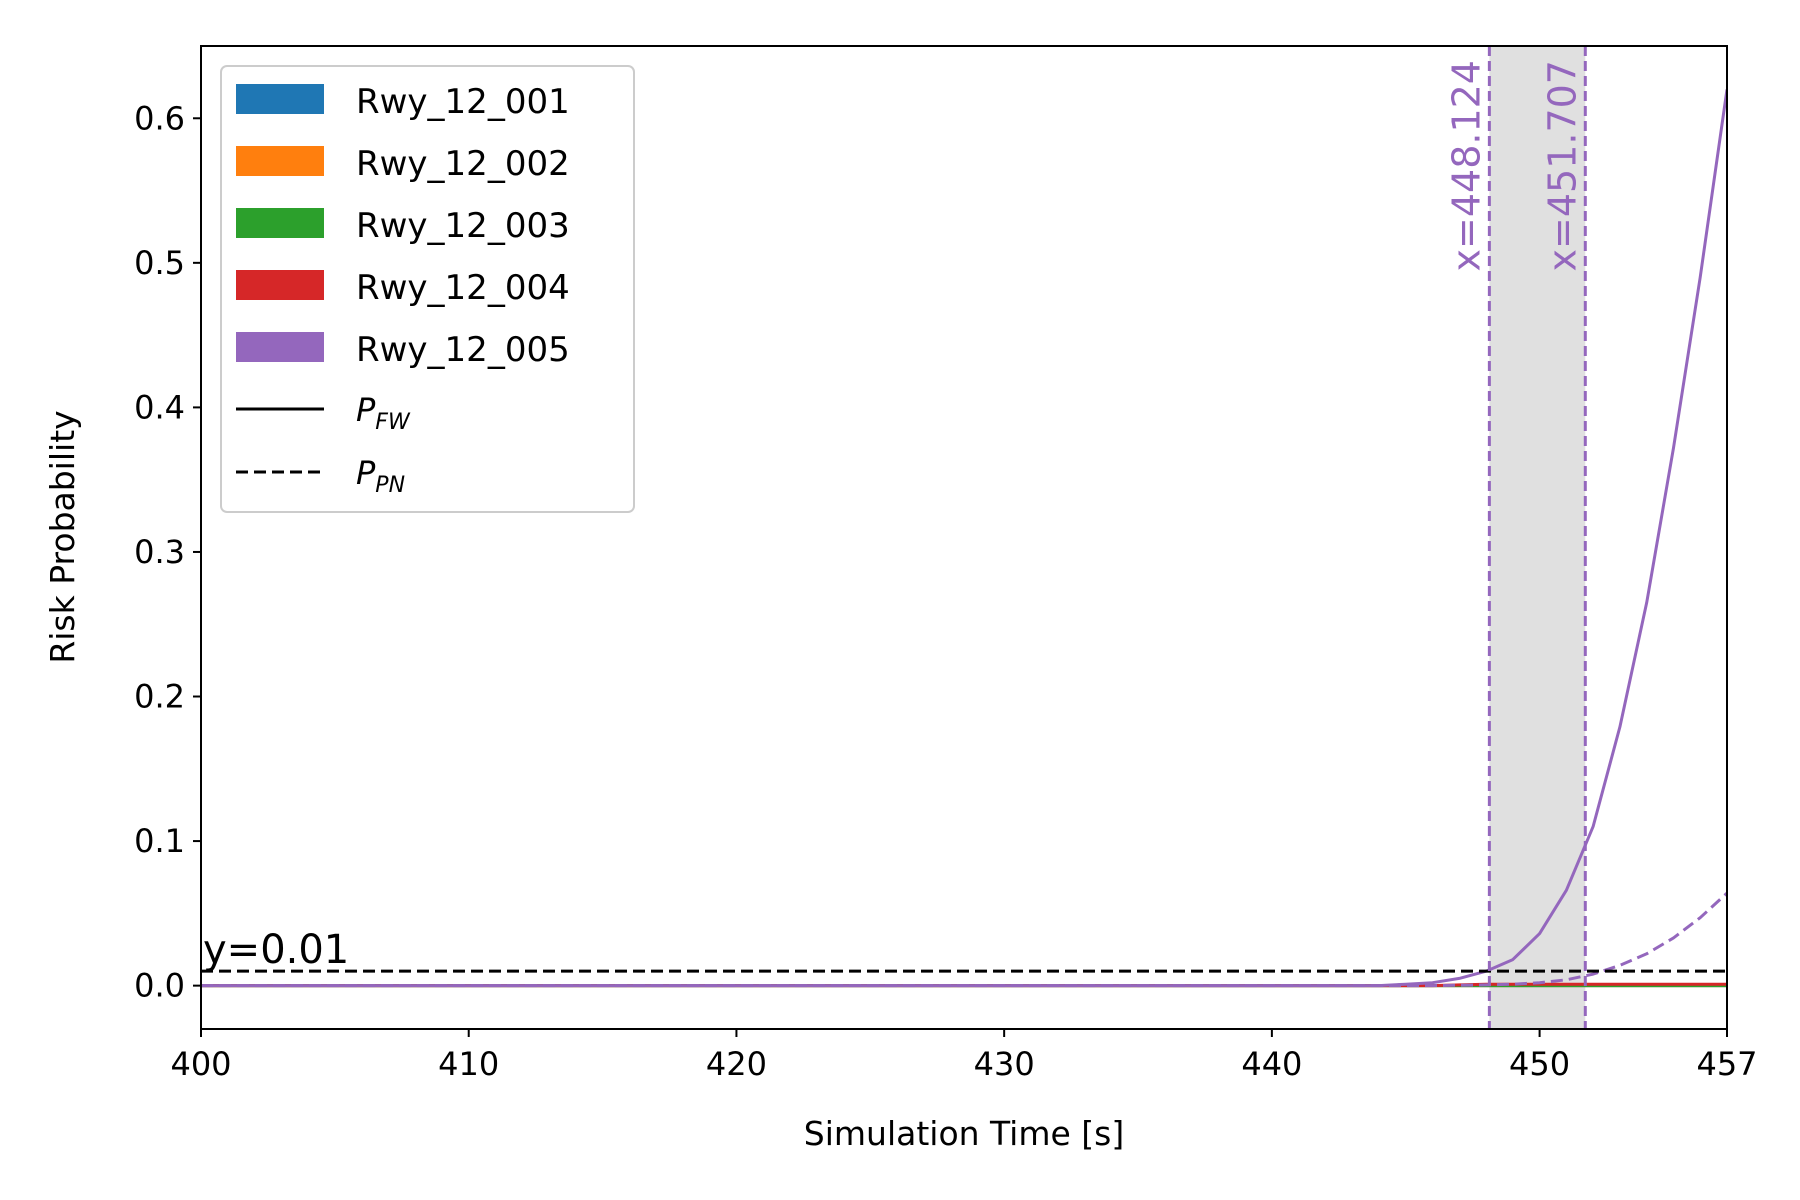  I want to click on vline-label-x-448-124: x=448.124, so click(1466, 165).